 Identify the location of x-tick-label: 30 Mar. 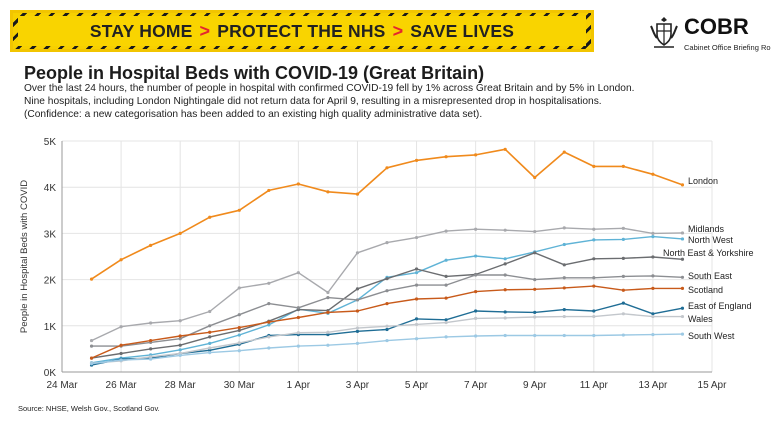
(240, 385).